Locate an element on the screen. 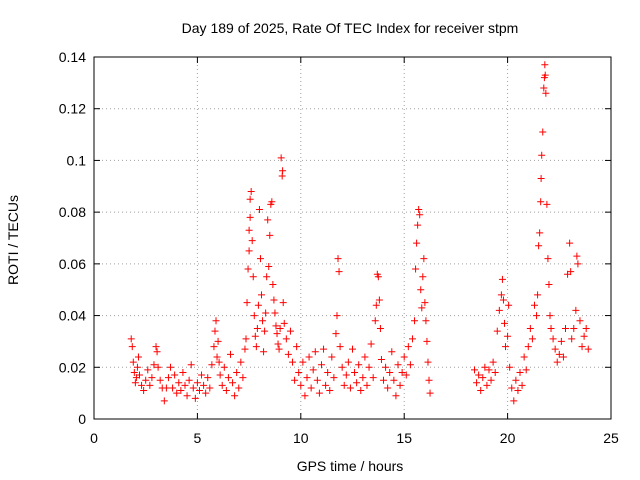 Image resolution: width=640 pixels, height=480 pixels. y-tick-label: 0.02 is located at coordinates (72, 367).